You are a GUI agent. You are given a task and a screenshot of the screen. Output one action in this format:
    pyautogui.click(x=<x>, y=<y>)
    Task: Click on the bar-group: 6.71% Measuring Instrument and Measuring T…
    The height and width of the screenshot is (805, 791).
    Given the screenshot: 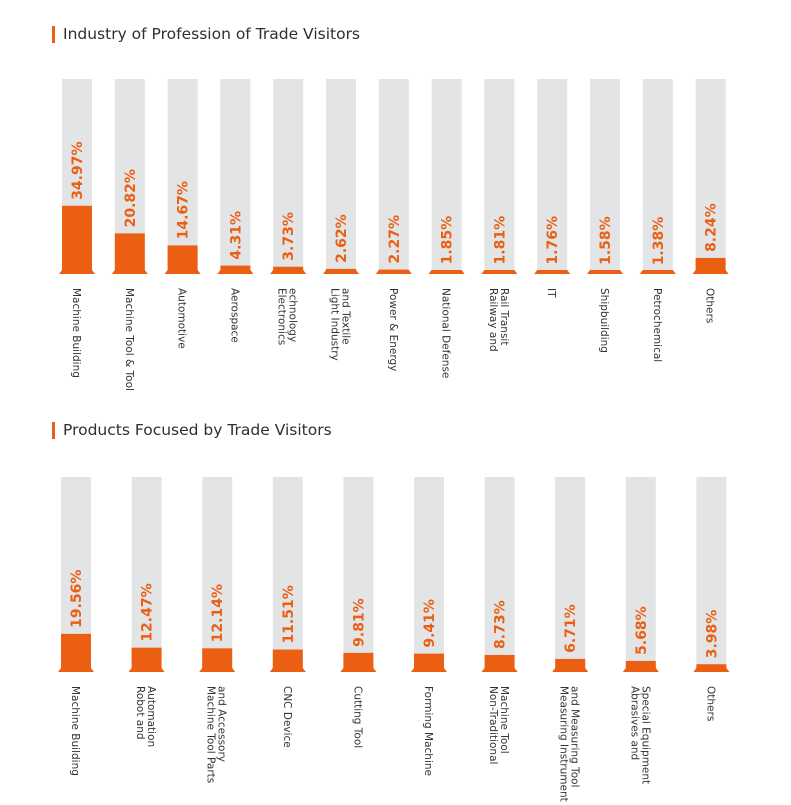 What is the action you would take?
    pyautogui.click(x=570, y=639)
    